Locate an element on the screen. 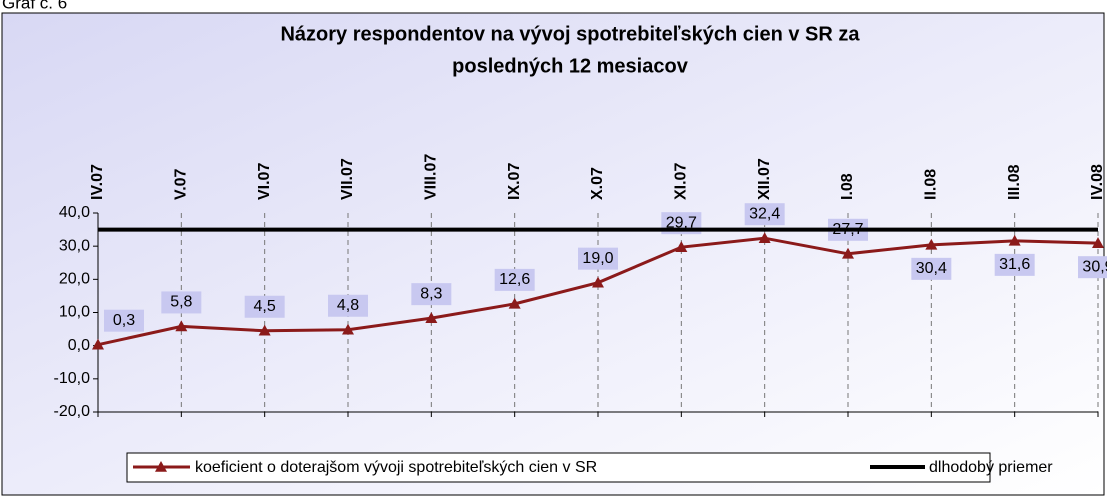 Image resolution: width=1107 pixels, height=497 pixels. data-label: 4,8 is located at coordinates (348, 305).